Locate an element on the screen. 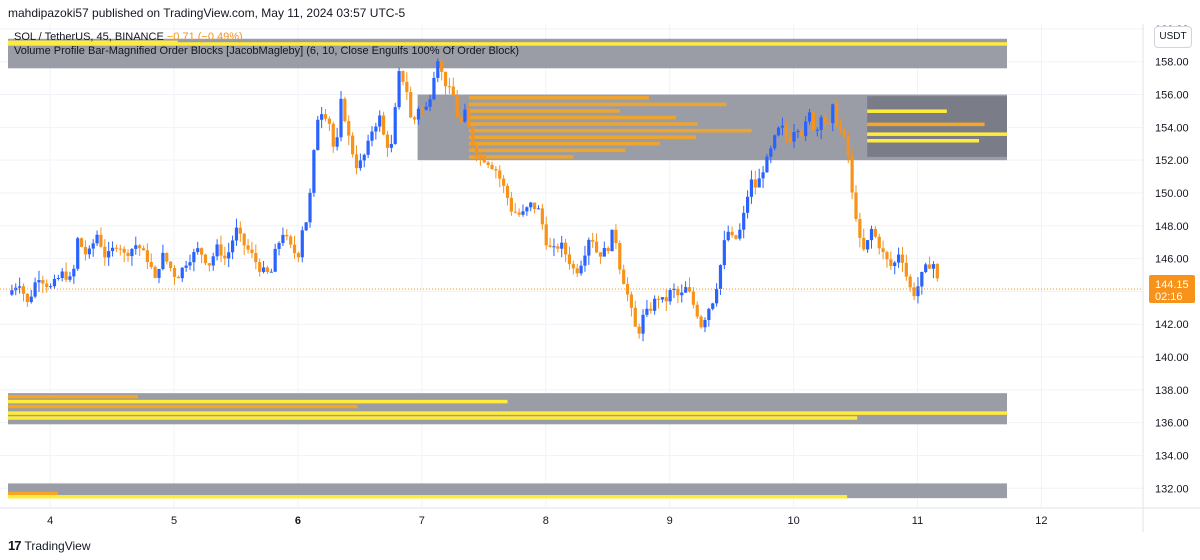 The image size is (1200, 560). y-tick-label: 156.00 is located at coordinates (1172, 96).